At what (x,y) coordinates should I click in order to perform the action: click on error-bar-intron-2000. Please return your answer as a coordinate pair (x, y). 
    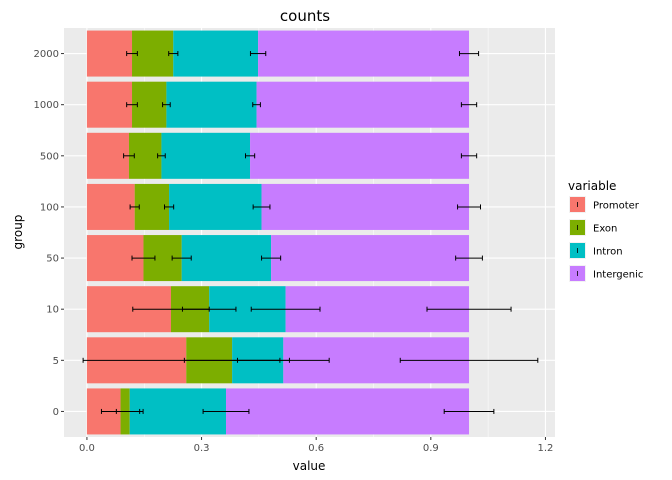
    Looking at the image, I should click on (258, 54).